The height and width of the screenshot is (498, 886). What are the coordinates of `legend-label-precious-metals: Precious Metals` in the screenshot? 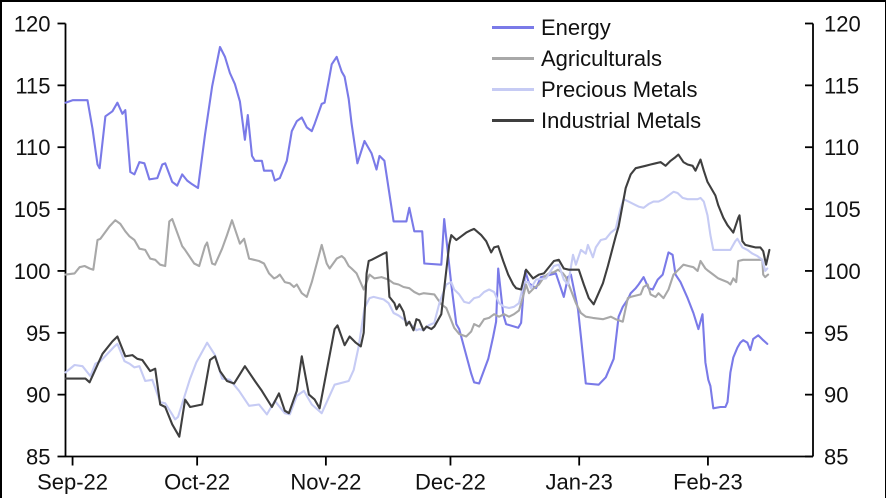 It's located at (619, 89).